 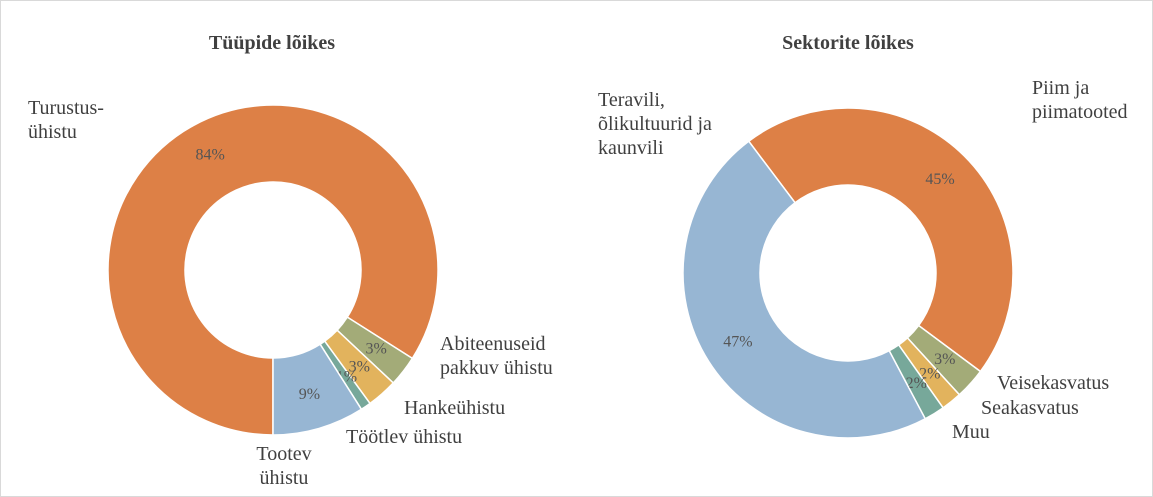 What do you see at coordinates (284, 466) in the screenshot?
I see `category-label: Tootev ühistu` at bounding box center [284, 466].